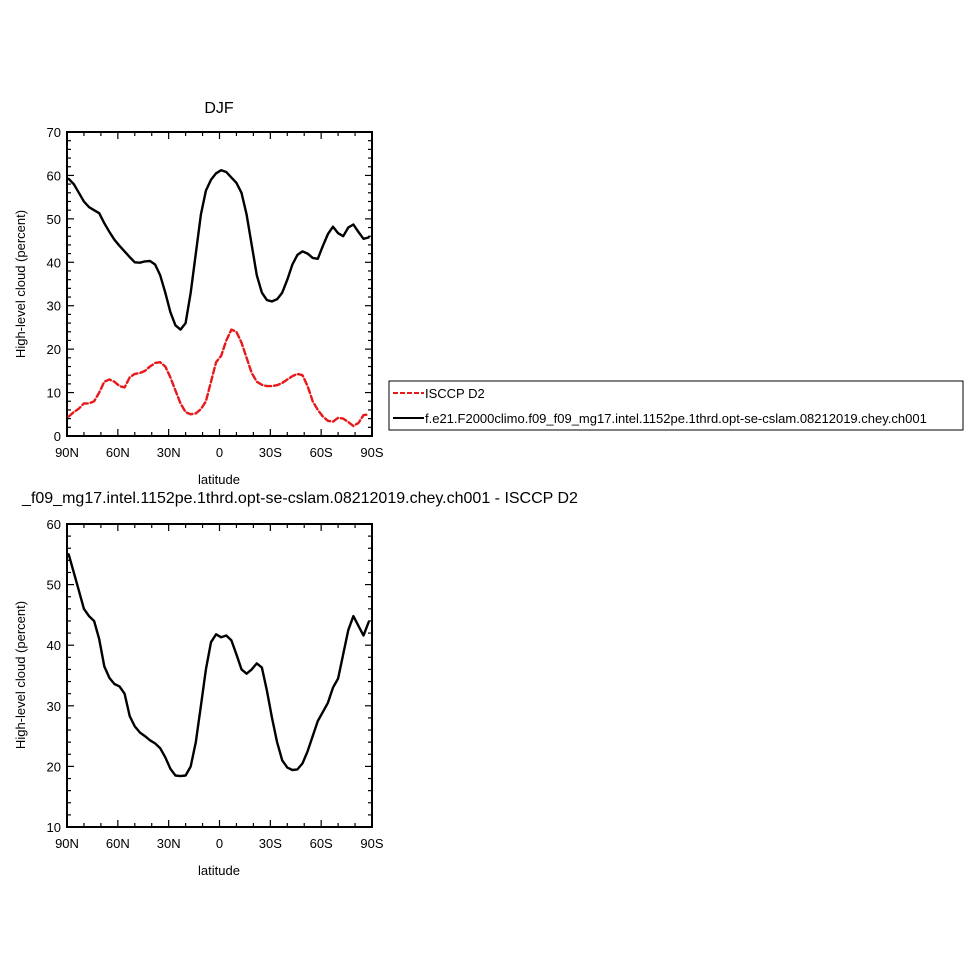 The width and height of the screenshot is (977, 975). I want to click on bottom-y-tick-label: 40, so click(54, 645).